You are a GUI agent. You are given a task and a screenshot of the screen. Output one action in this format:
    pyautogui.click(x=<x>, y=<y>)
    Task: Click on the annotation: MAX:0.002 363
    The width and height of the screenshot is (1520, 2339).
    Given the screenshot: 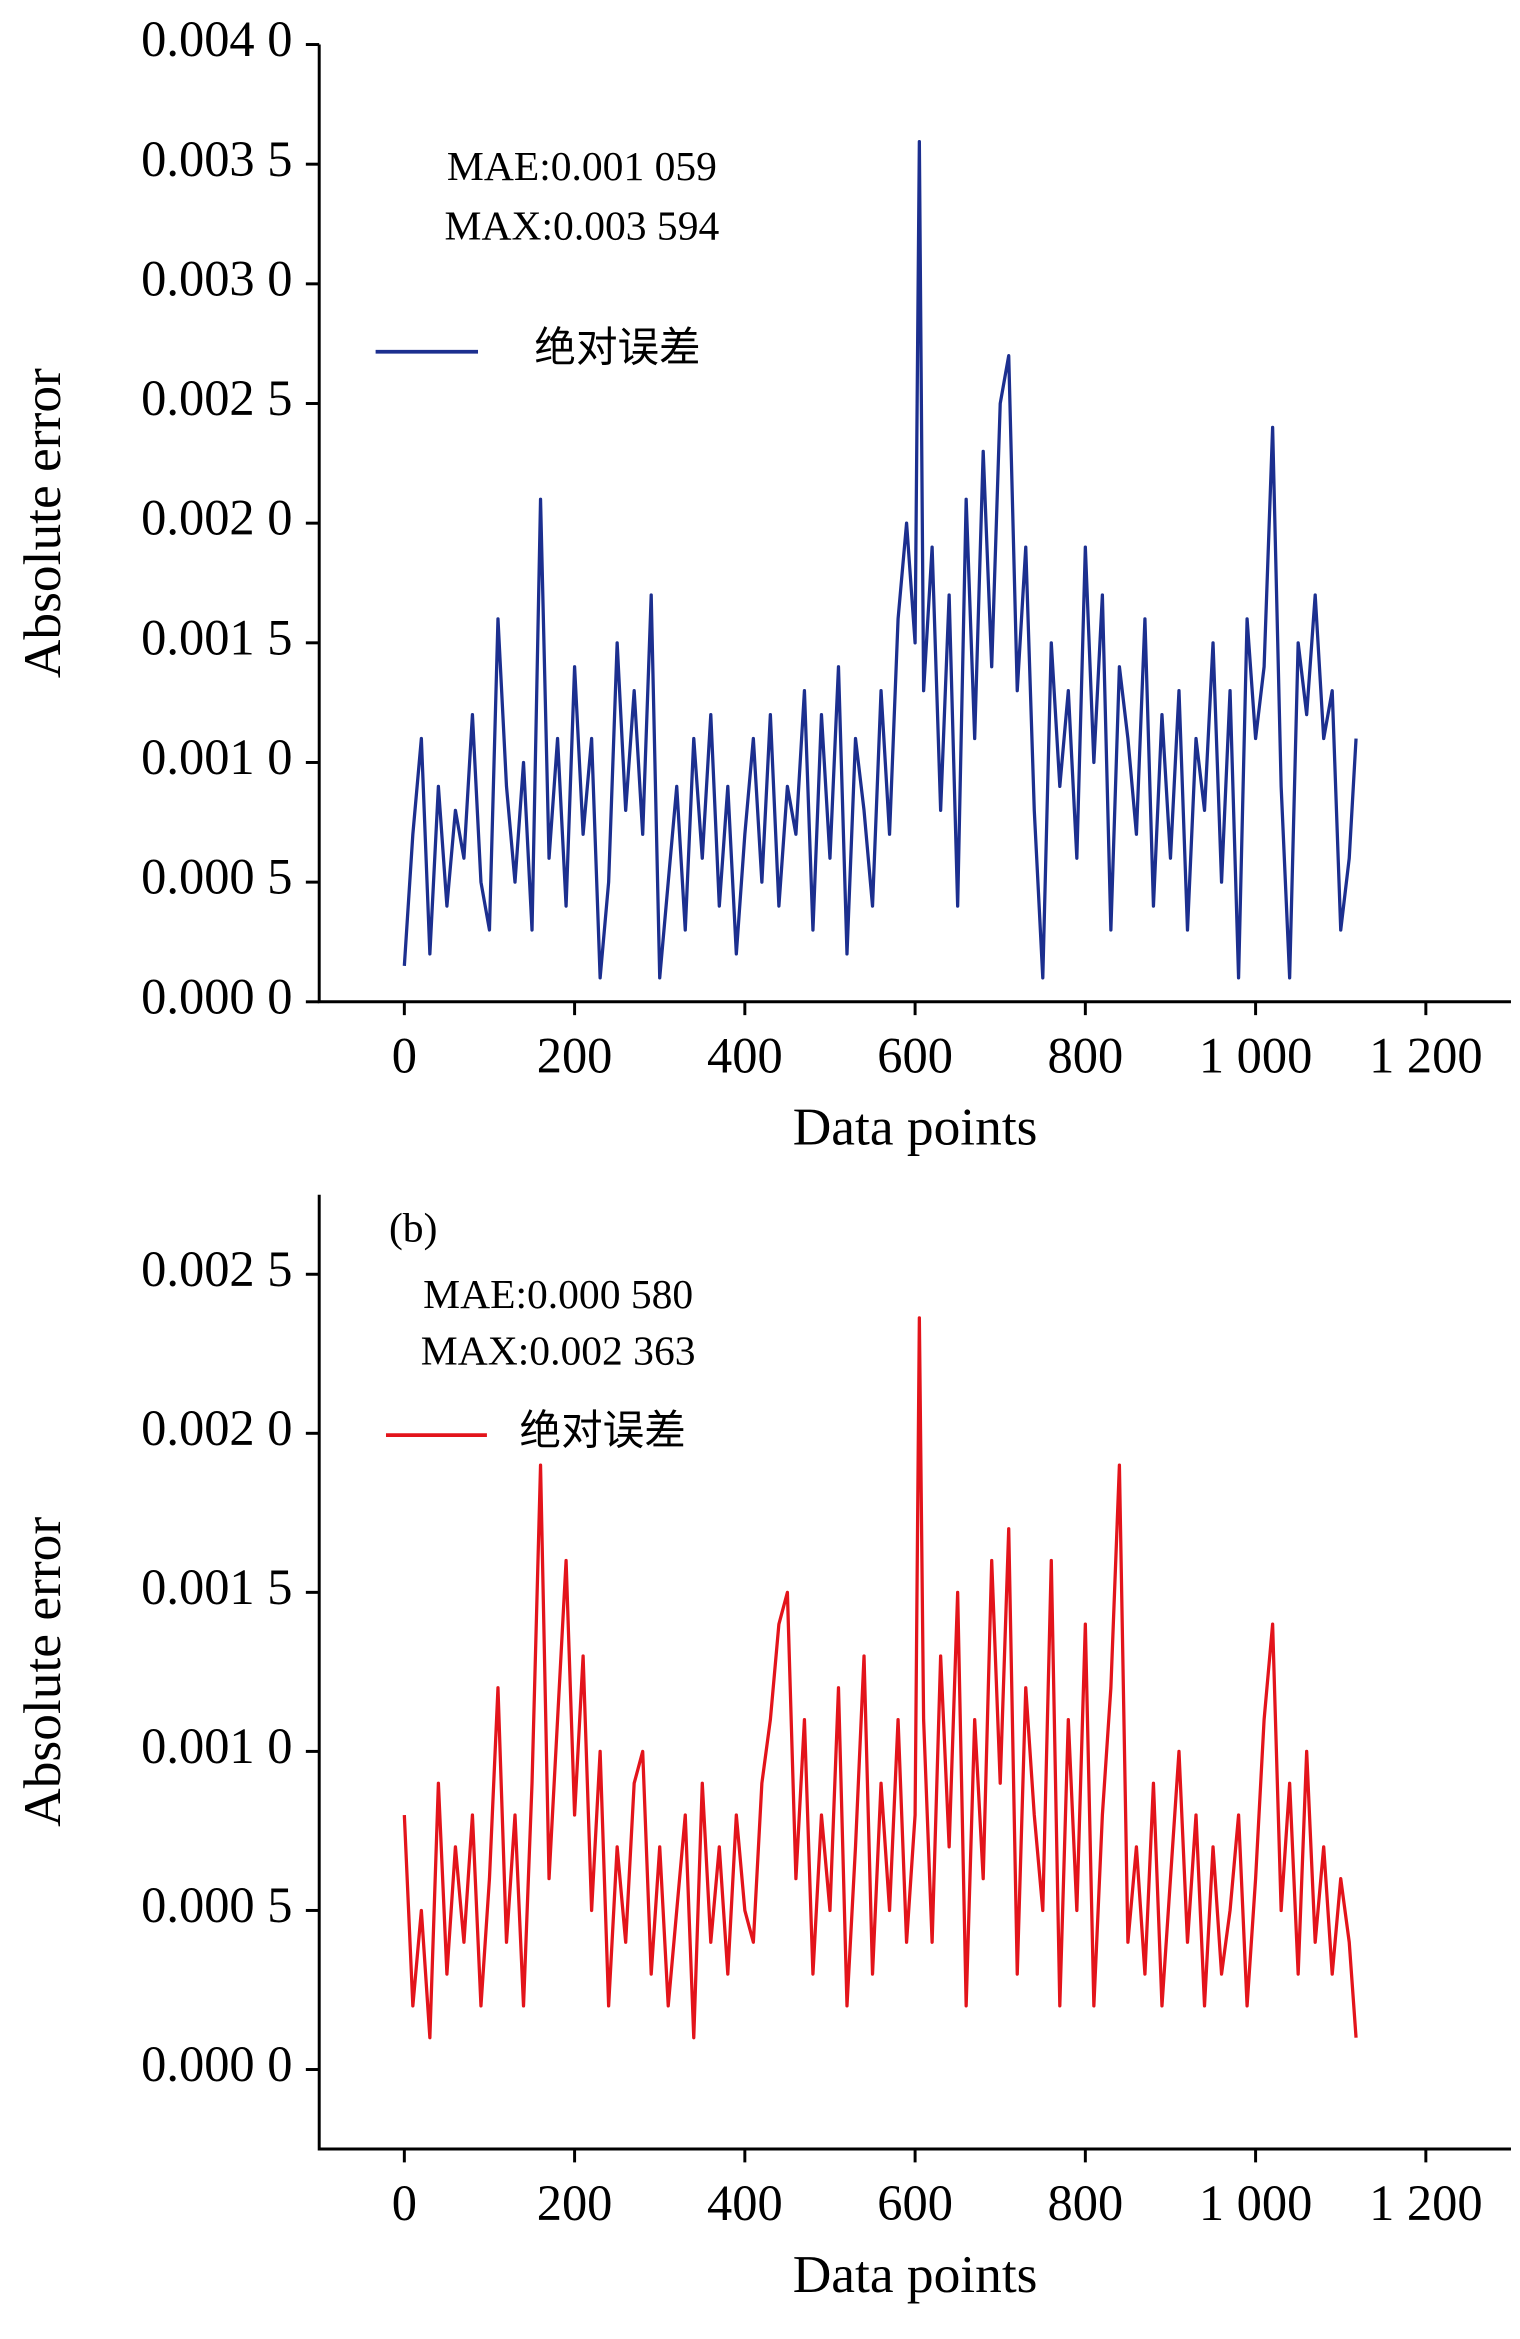 What is the action you would take?
    pyautogui.click(x=558, y=1351)
    